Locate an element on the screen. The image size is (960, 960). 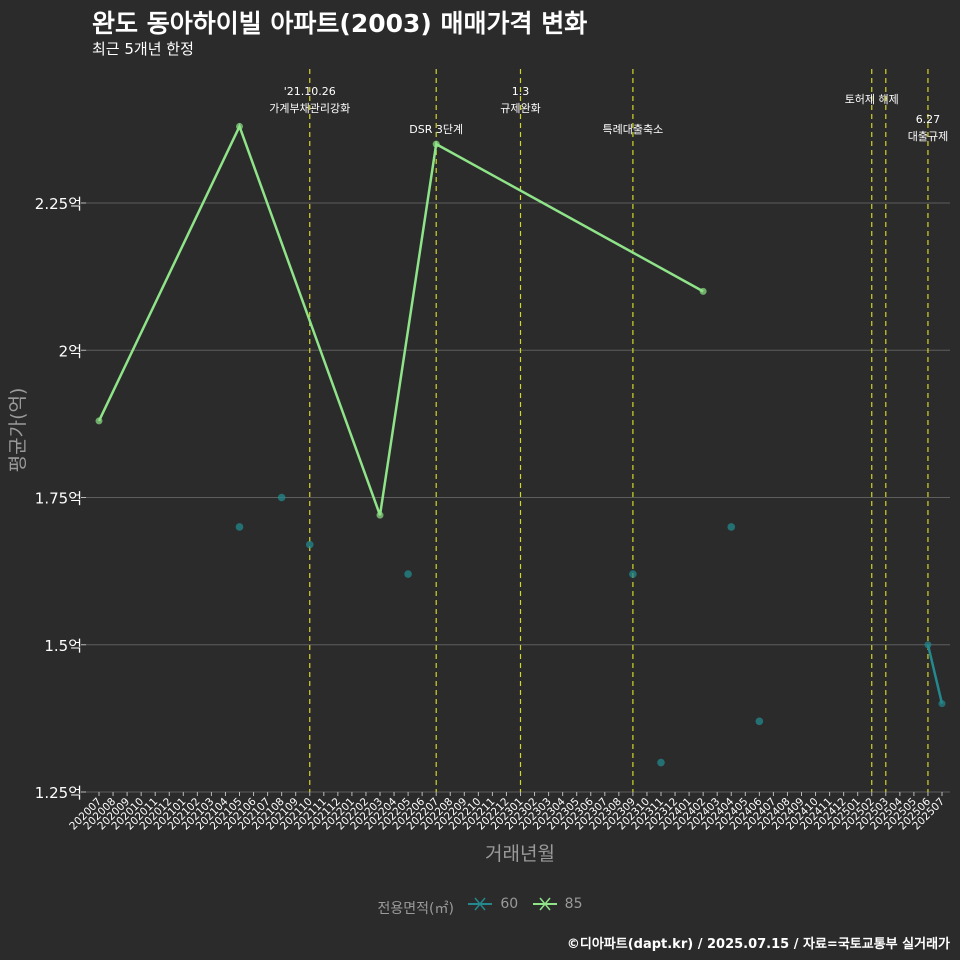
legend-key-60-icon is located at coordinates (480, 904).